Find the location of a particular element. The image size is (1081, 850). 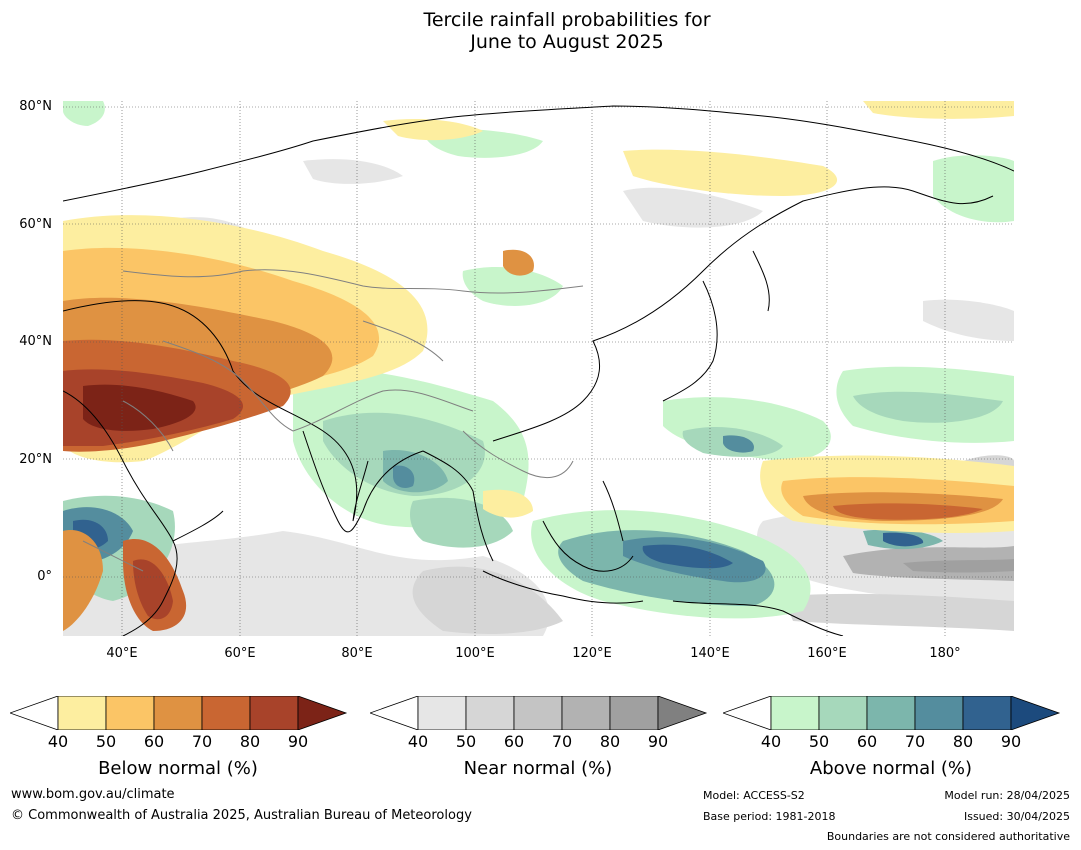

title-line-2: June to August 2025 is located at coordinates (567, 42).